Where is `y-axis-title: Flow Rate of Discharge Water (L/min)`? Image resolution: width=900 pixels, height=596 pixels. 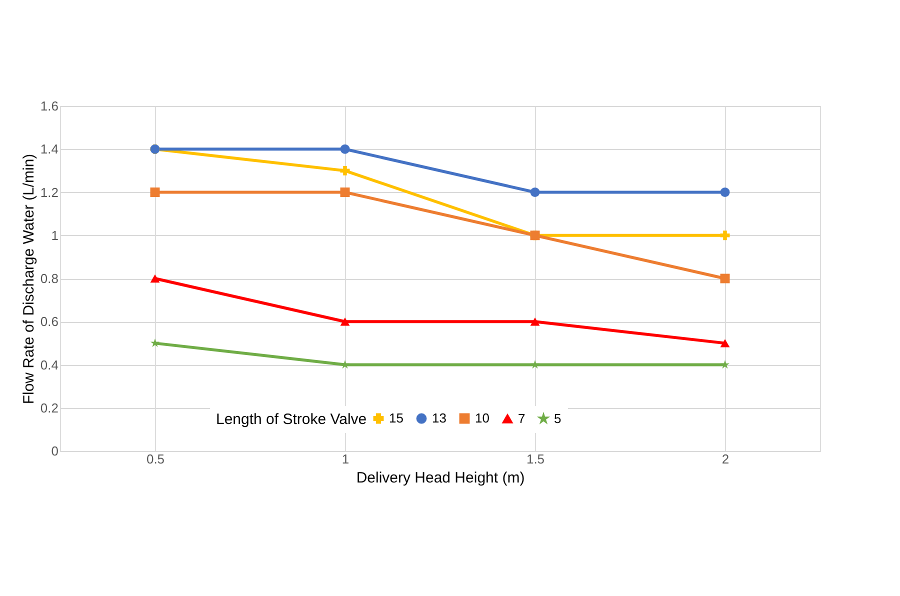 y-axis-title: Flow Rate of Discharge Water (L/min) is located at coordinates (29, 279).